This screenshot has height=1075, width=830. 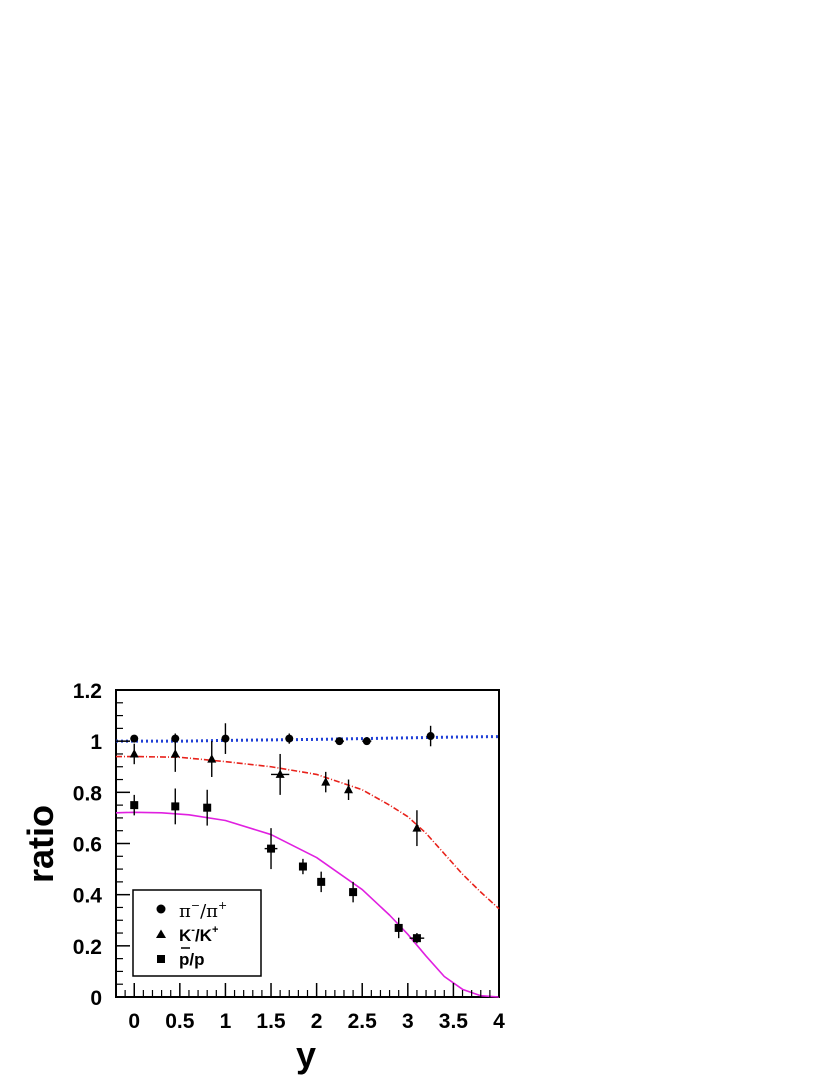 What do you see at coordinates (308, 739) in the screenshot?
I see `pion-model-curve` at bounding box center [308, 739].